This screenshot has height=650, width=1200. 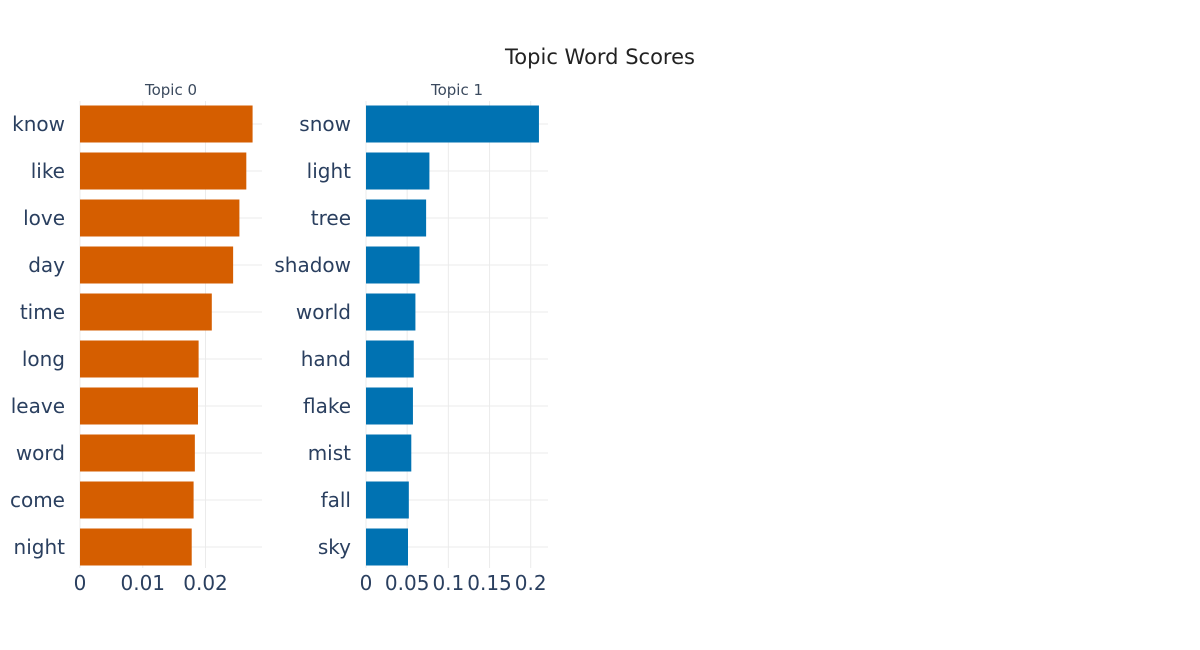 I want to click on y-tick-label: snow, so click(x=325, y=124).